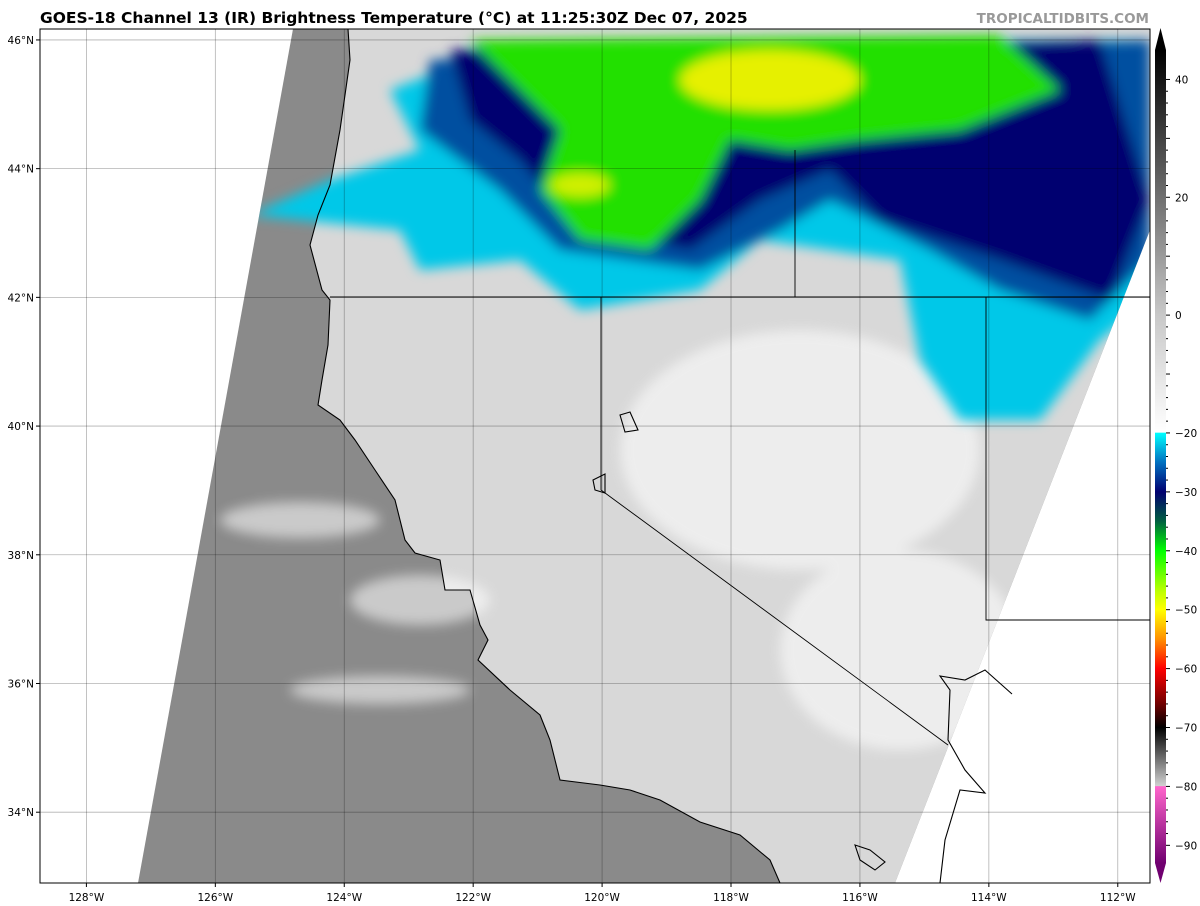  What do you see at coordinates (1118, 898) in the screenshot?
I see `lon-label: 112°W` at bounding box center [1118, 898].